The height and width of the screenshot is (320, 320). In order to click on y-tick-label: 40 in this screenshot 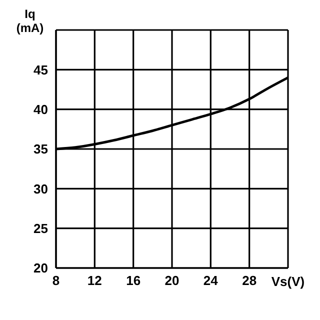, I will do `click(41, 109)`.